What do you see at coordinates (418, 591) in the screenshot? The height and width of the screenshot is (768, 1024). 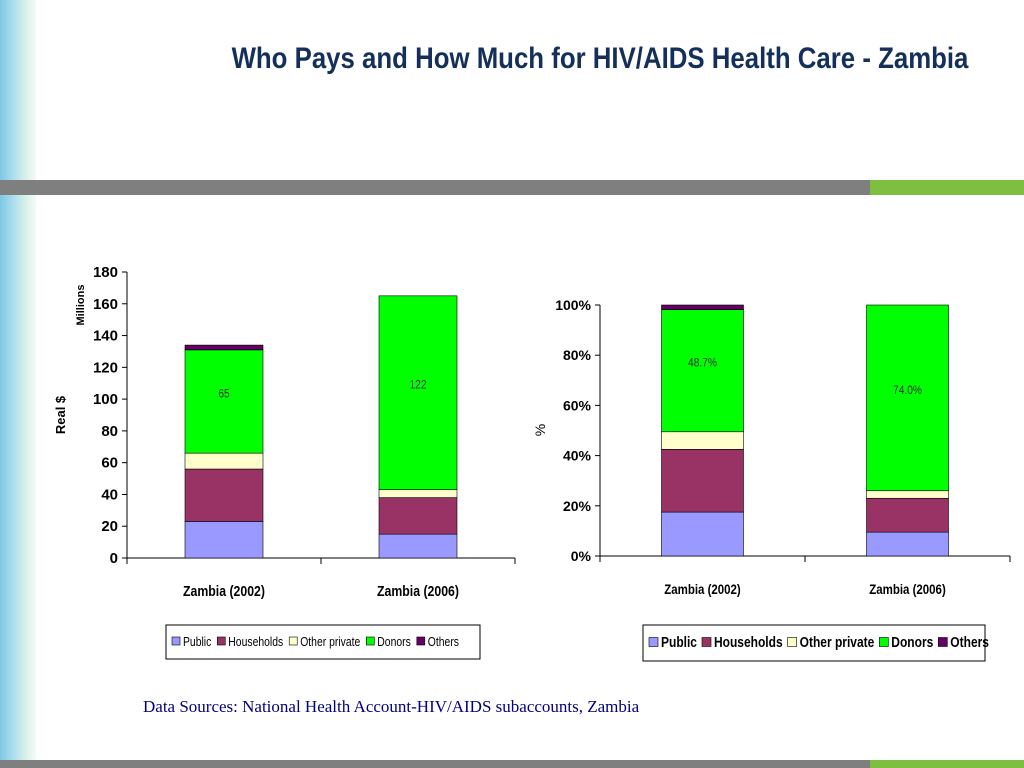 I see `chart1-category-label: Zambia (2006)` at bounding box center [418, 591].